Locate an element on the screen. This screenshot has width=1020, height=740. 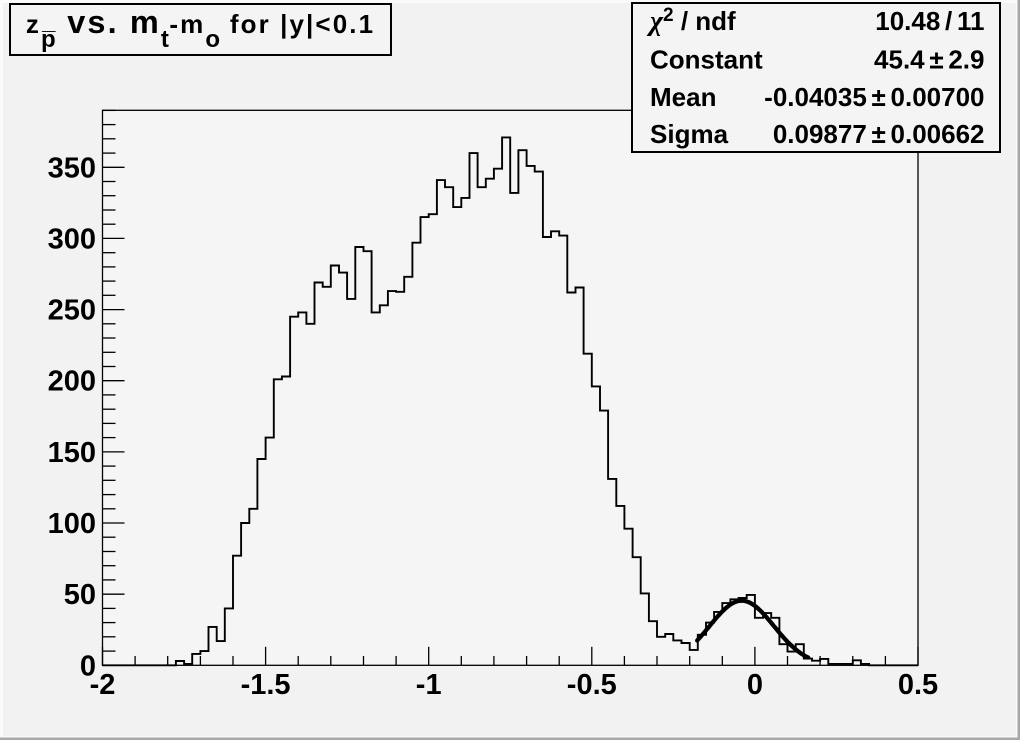
svg-text: -1.5 is located at coordinates (266, 685).